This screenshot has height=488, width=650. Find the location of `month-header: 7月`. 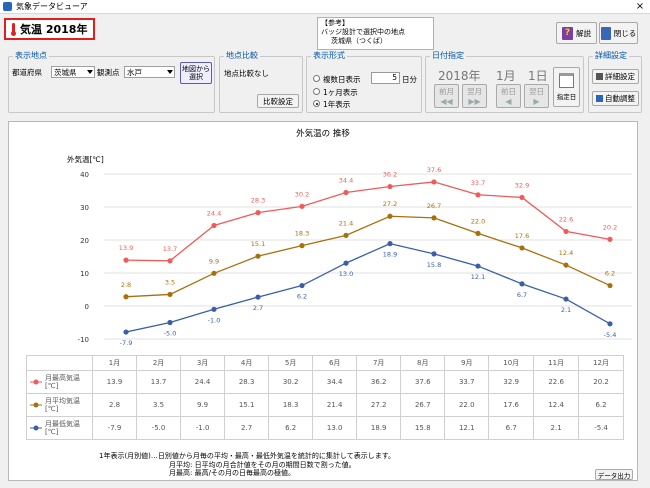

month-header: 7月 is located at coordinates (379, 363).